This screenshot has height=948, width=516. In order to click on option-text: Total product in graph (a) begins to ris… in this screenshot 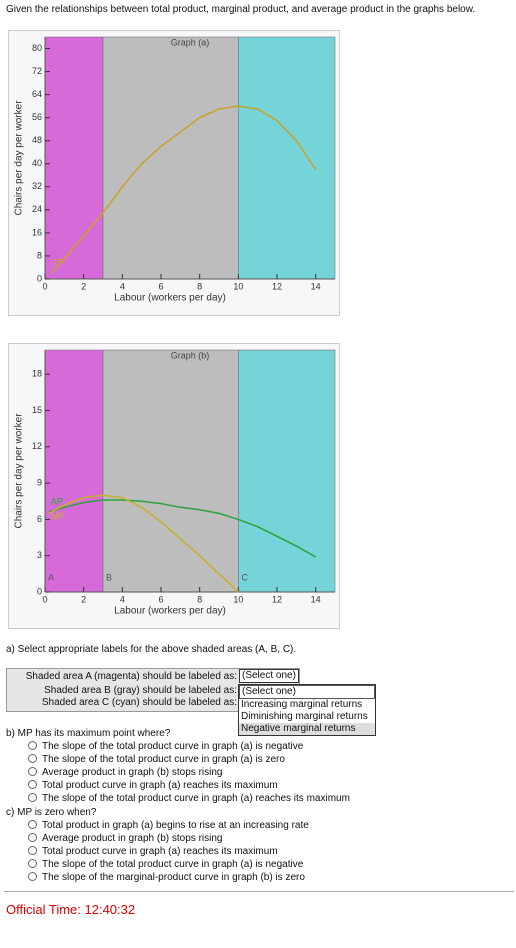, I will do `click(175, 825)`.